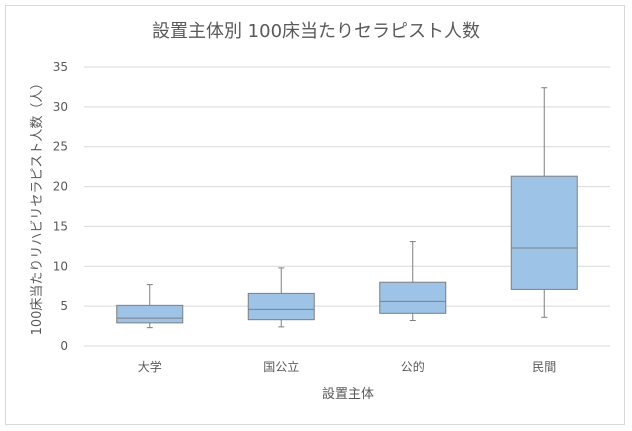  What do you see at coordinates (60, 67) in the screenshot?
I see `y-tick-label-35: 35` at bounding box center [60, 67].